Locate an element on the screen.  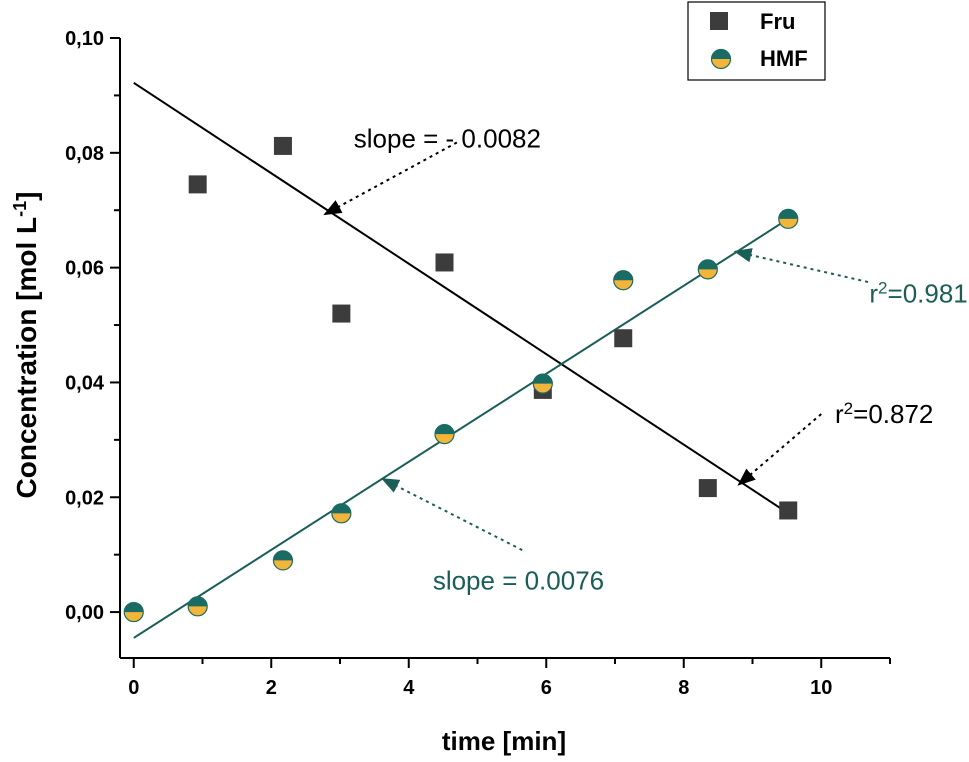
y-axis-title-sup: -1 is located at coordinates (20, 209).